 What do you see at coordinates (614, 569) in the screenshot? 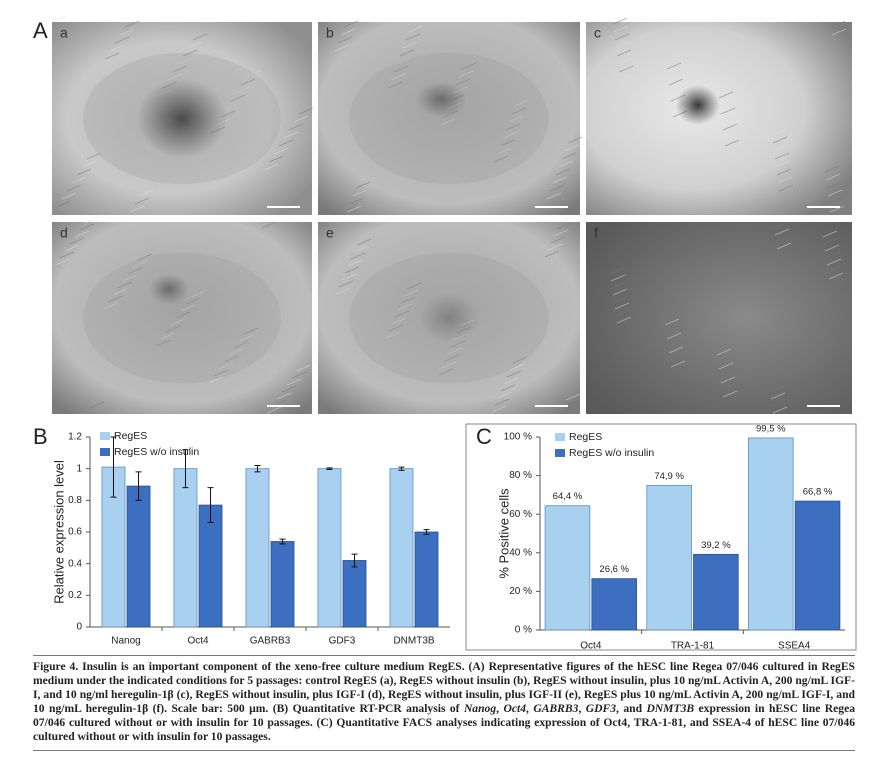
I see `value-label: 26,6 %` at bounding box center [614, 569].